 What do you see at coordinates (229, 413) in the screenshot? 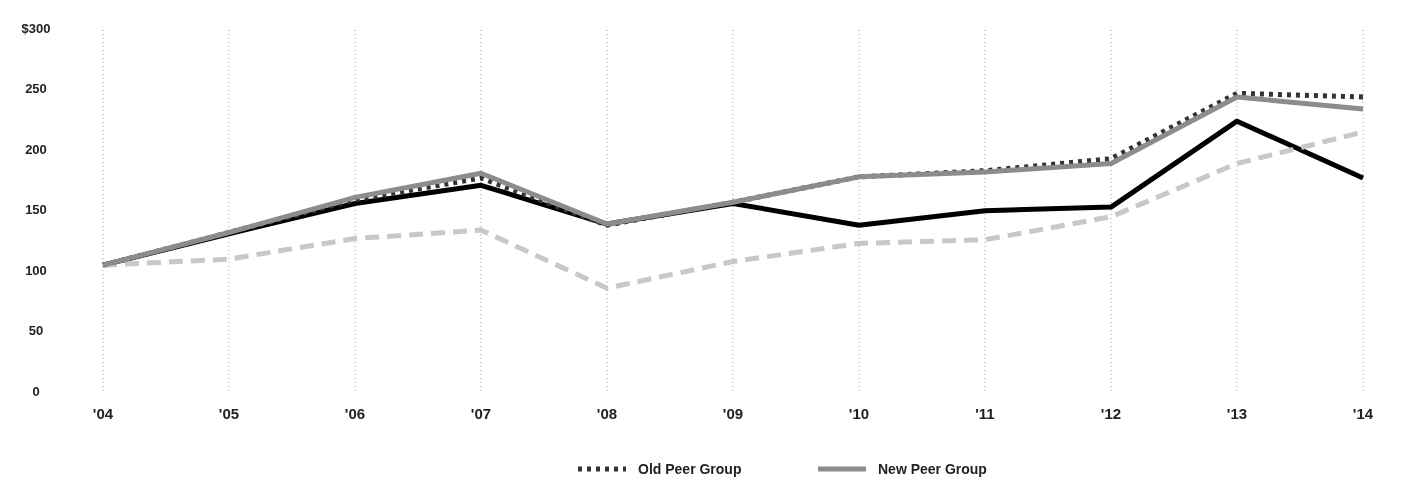
I see `x-tick-label: '05` at bounding box center [229, 413].